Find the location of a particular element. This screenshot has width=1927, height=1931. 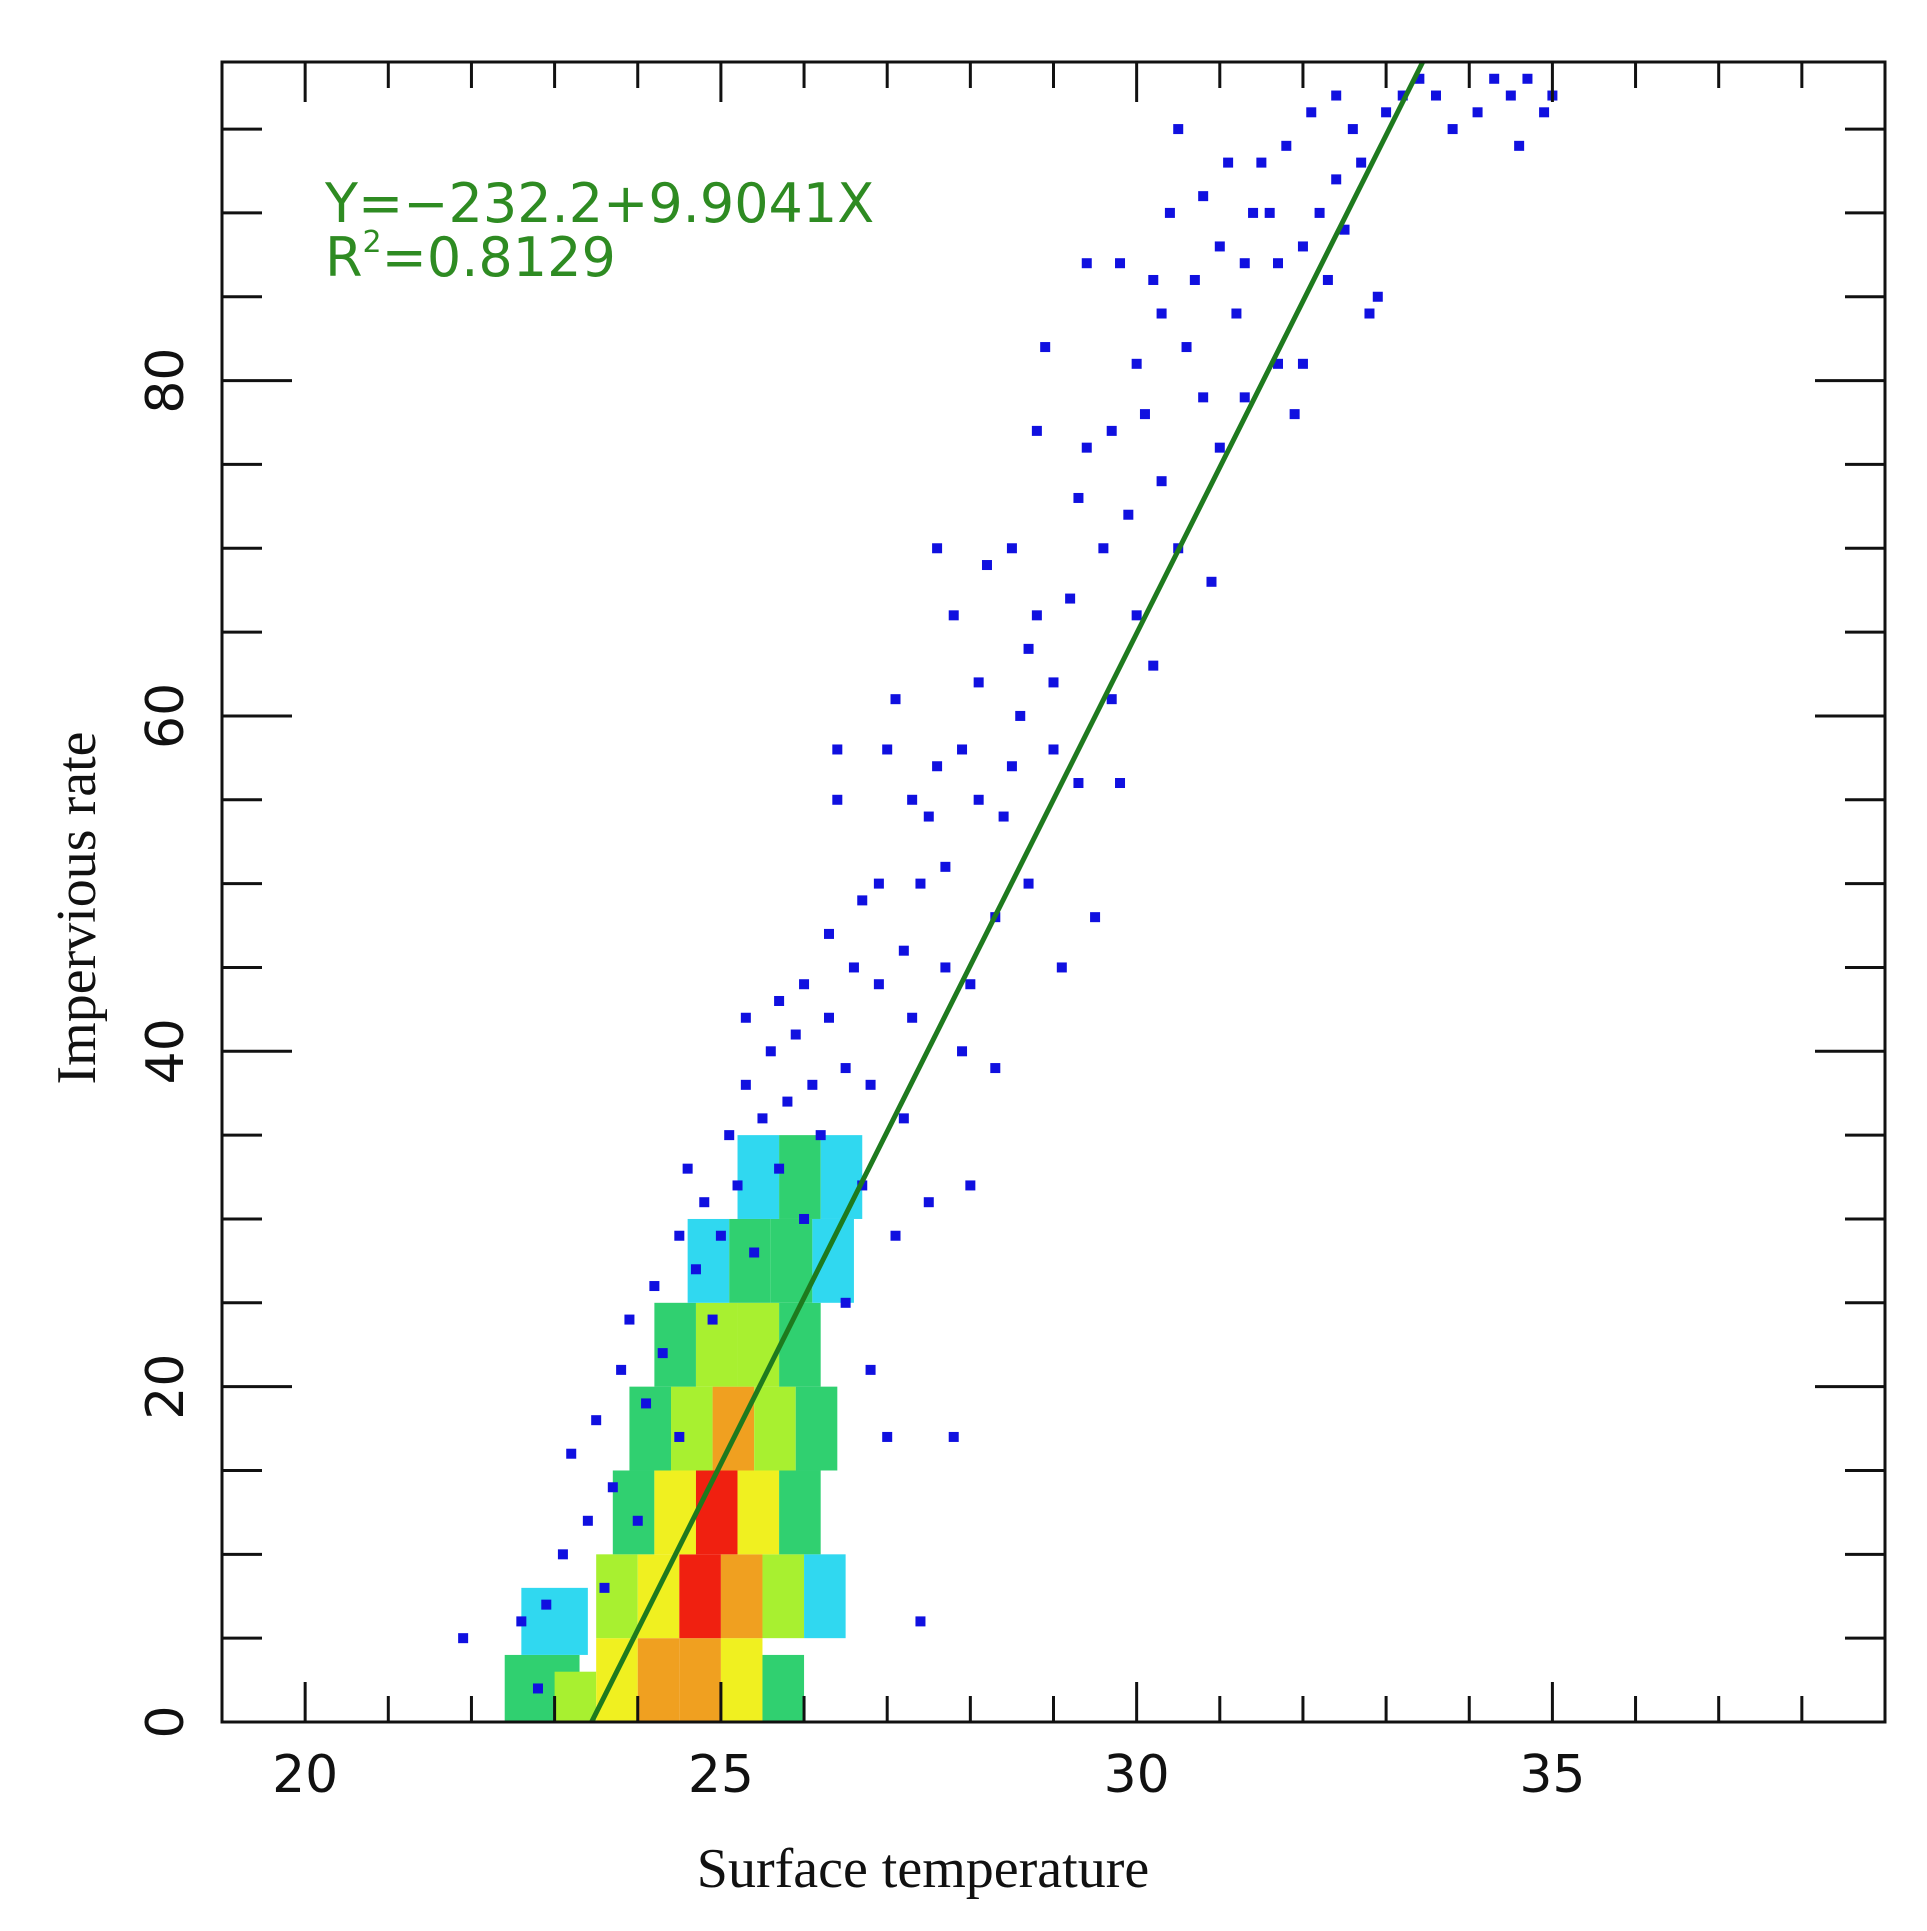

x-axis-title: Surface temperature is located at coordinates (923, 1869).